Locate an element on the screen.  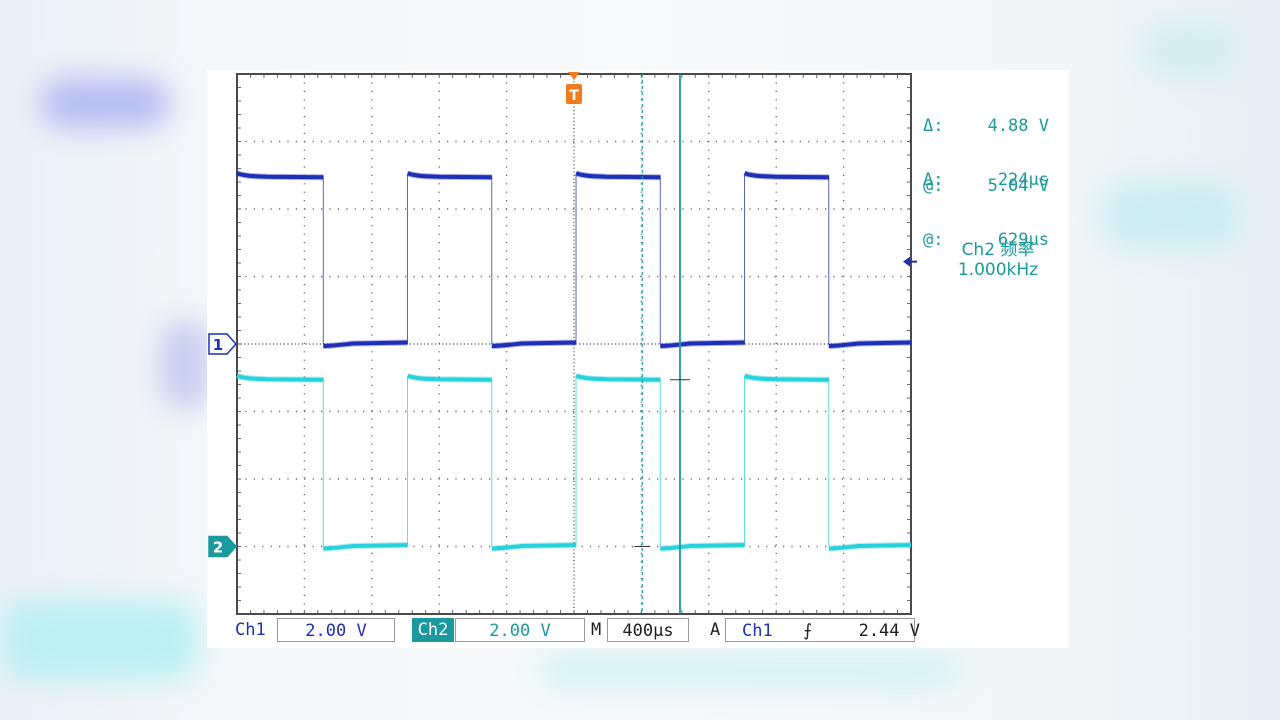
trigger-source: Ch1 is located at coordinates (757, 631).